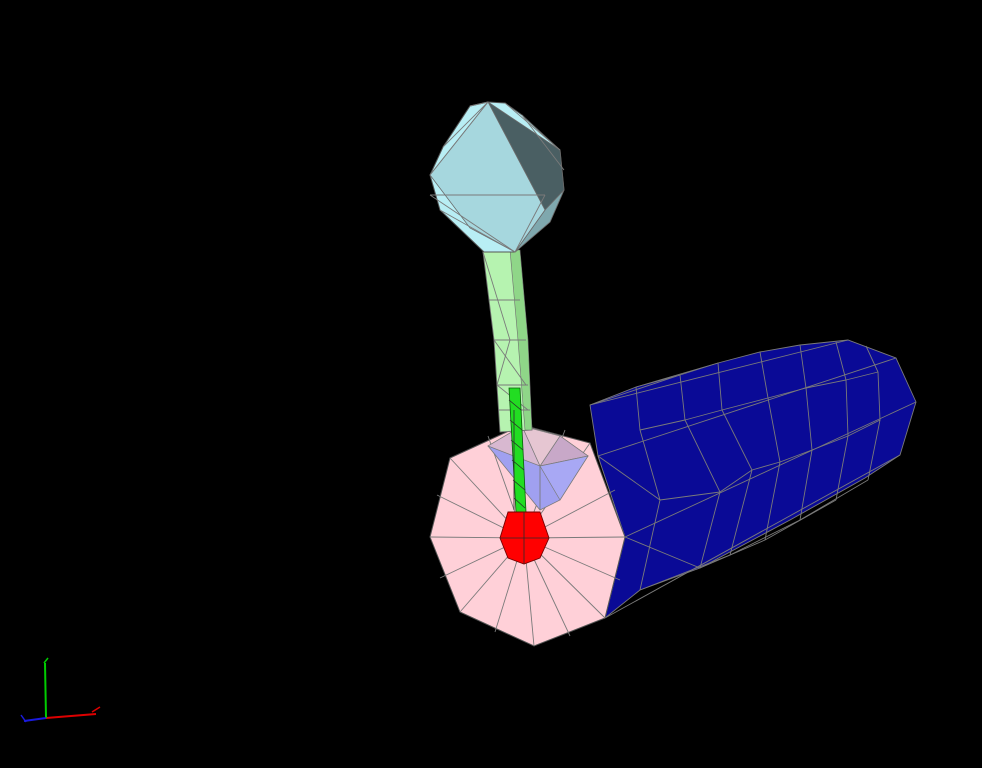 This screenshot has height=768, width=982. I want to click on x-axis-icon, so click(71, 716).